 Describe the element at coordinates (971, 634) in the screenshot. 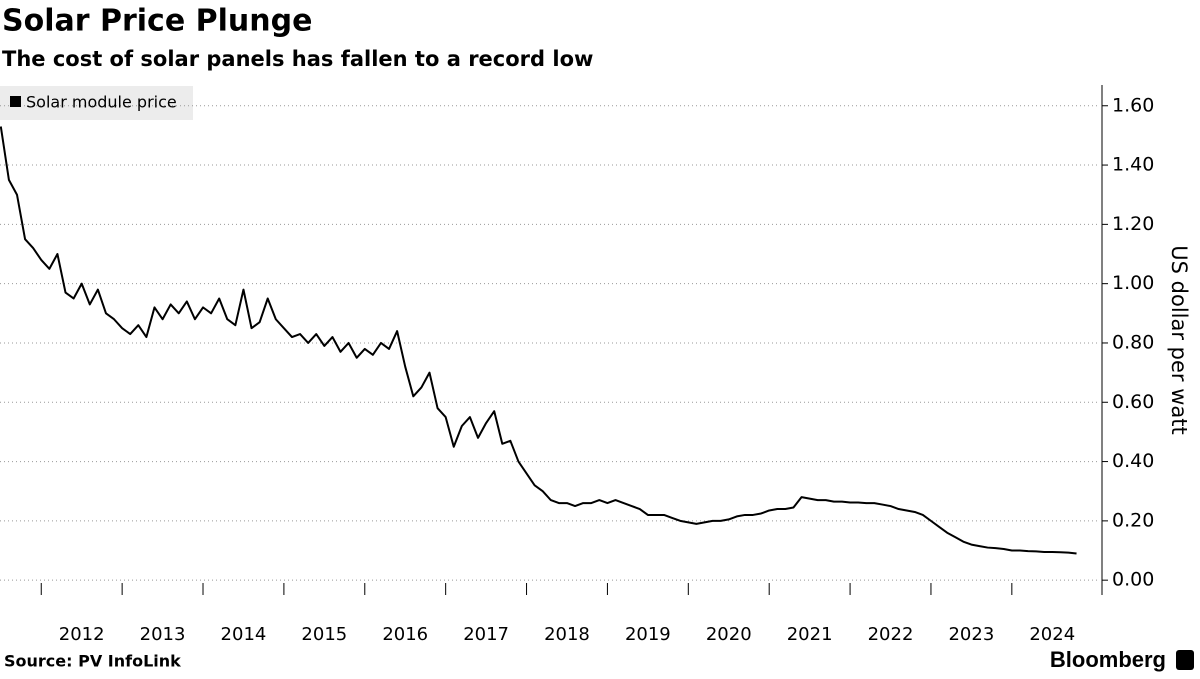

I see `x-tick-label: 2023` at that location.